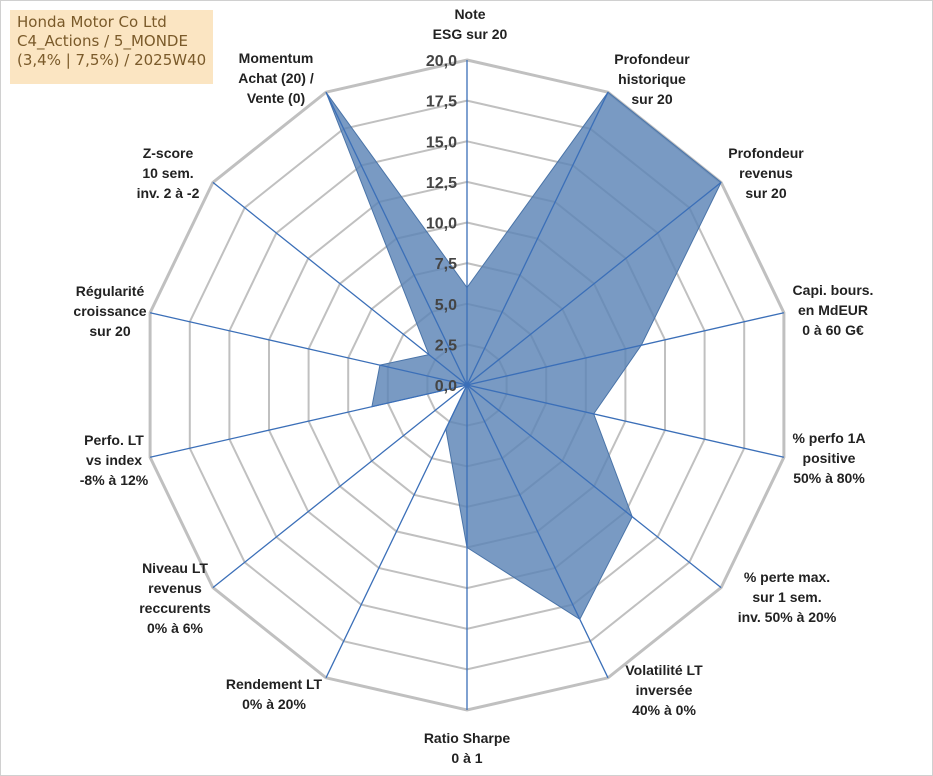 Image resolution: width=933 pixels, height=776 pixels. I want to click on axis-label-line: sur 1 sem., so click(786, 597).